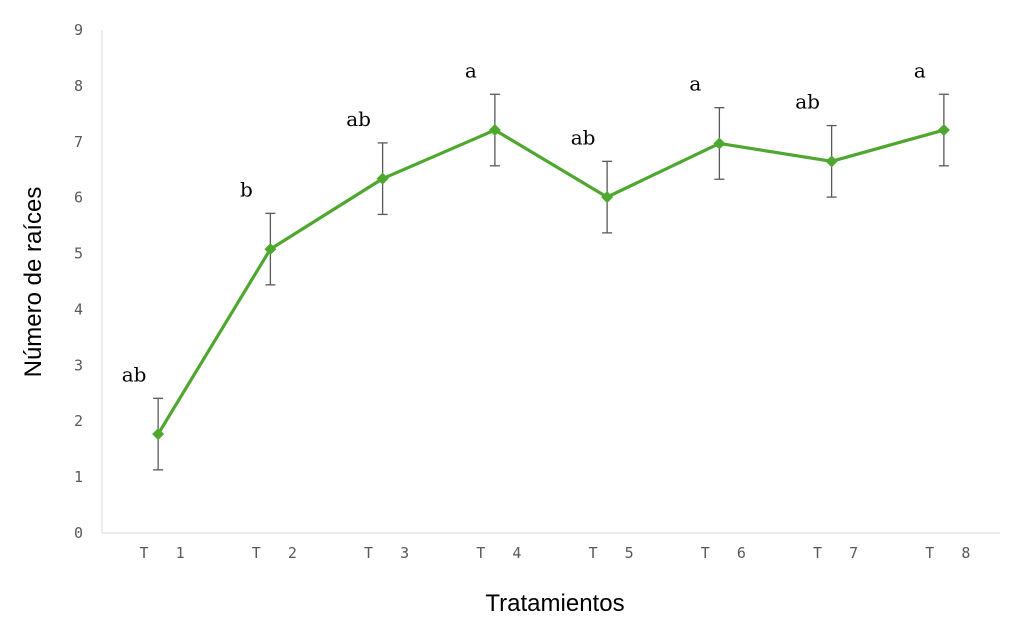  What do you see at coordinates (162, 553) in the screenshot?
I see `x-tick-label: T 1` at bounding box center [162, 553].